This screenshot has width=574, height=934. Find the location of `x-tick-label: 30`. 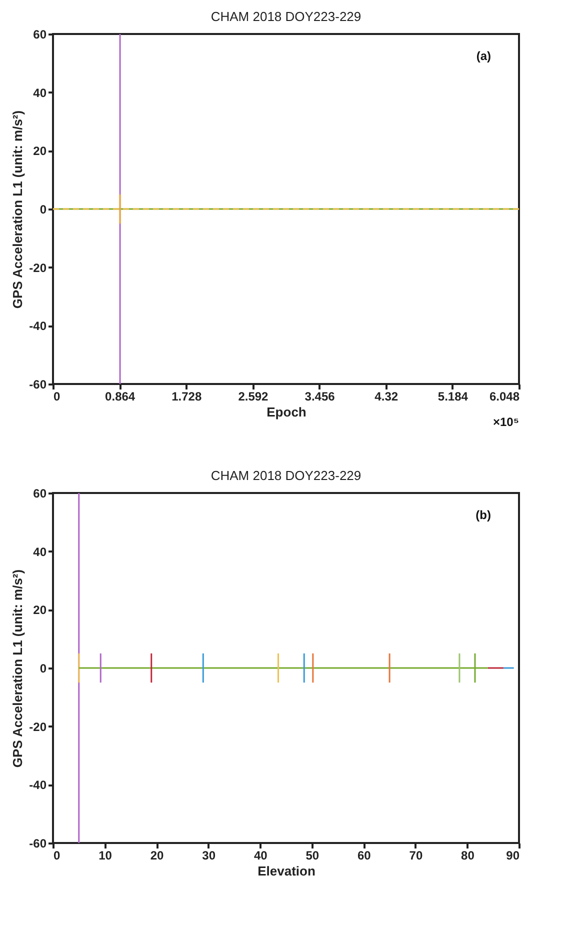

x-tick-label: 30 is located at coordinates (209, 855).